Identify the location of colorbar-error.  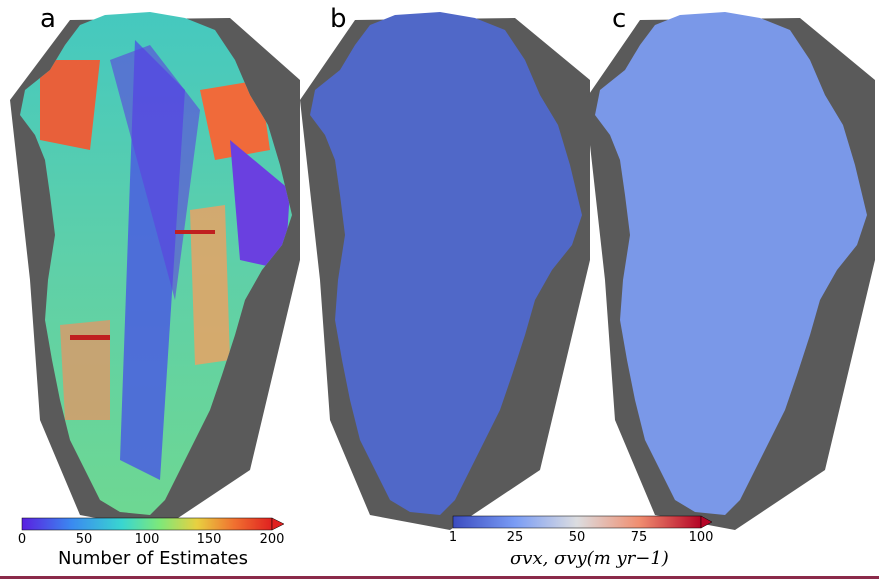
(582, 522).